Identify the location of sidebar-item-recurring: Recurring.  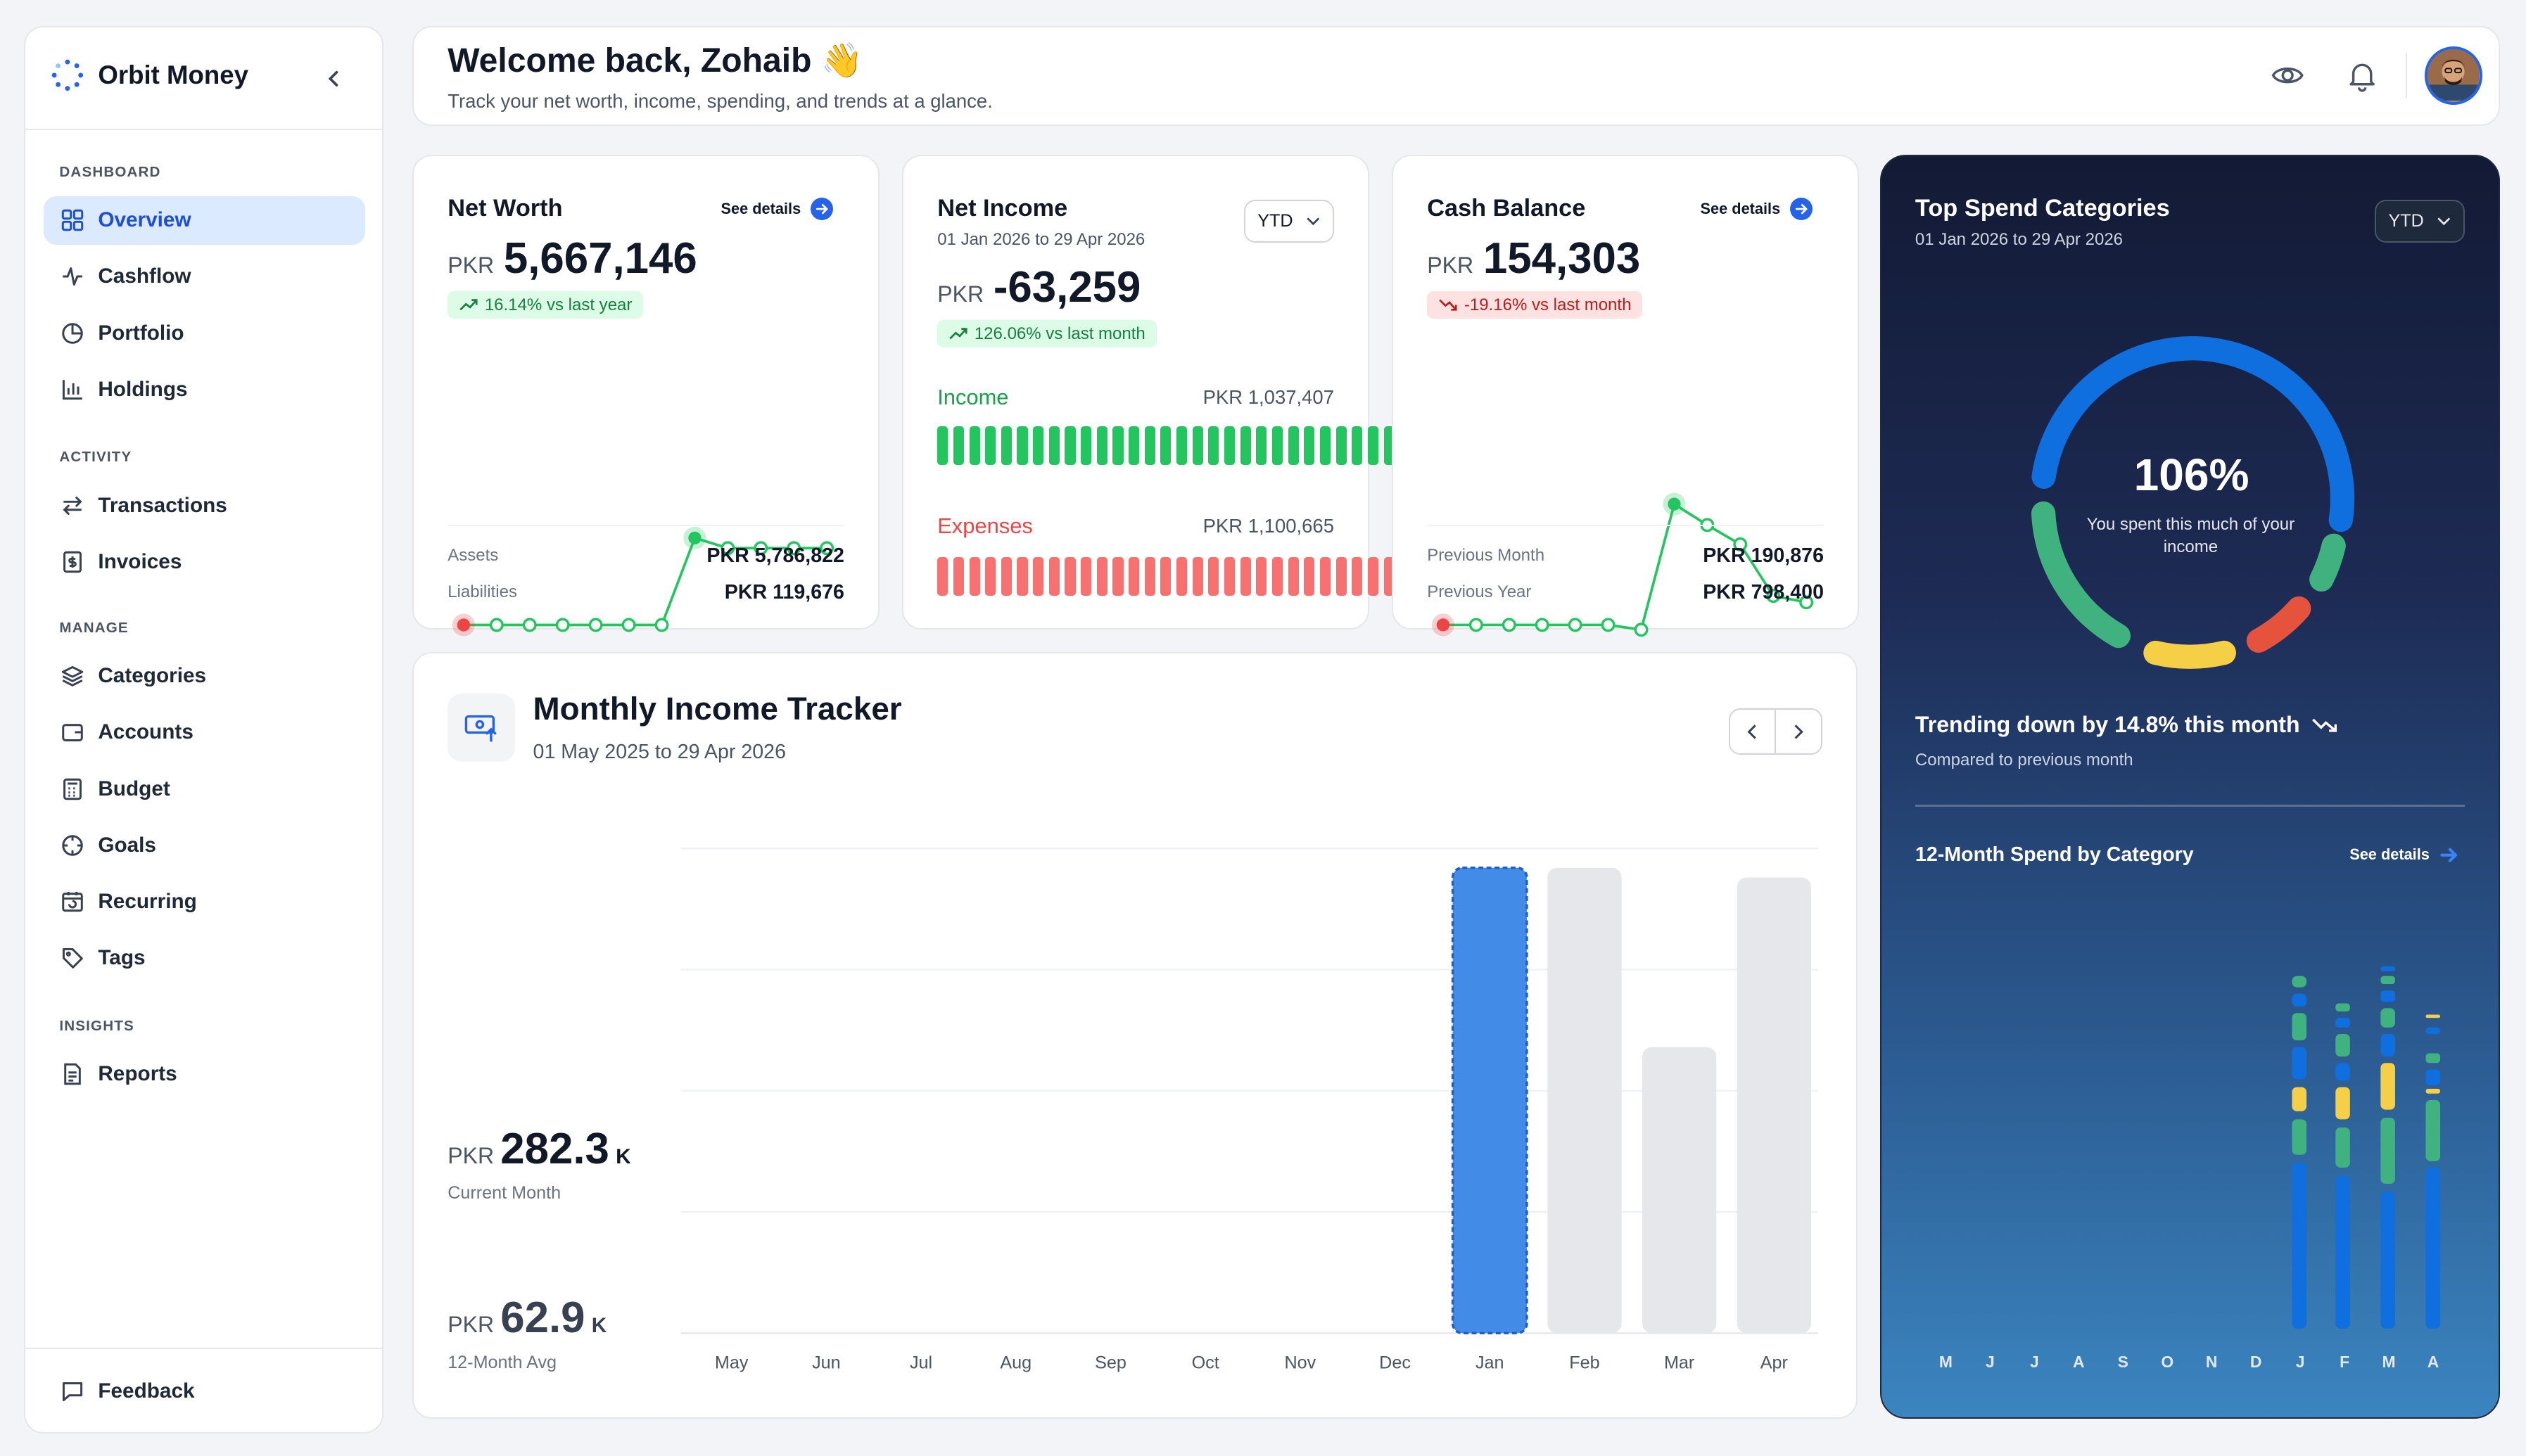
(205, 901).